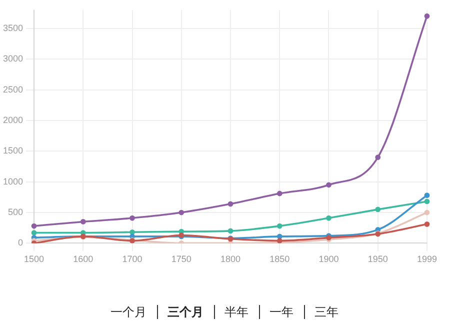 The width and height of the screenshot is (449, 336). Describe the element at coordinates (281, 312) in the screenshot. I see `text: 一年` at that location.